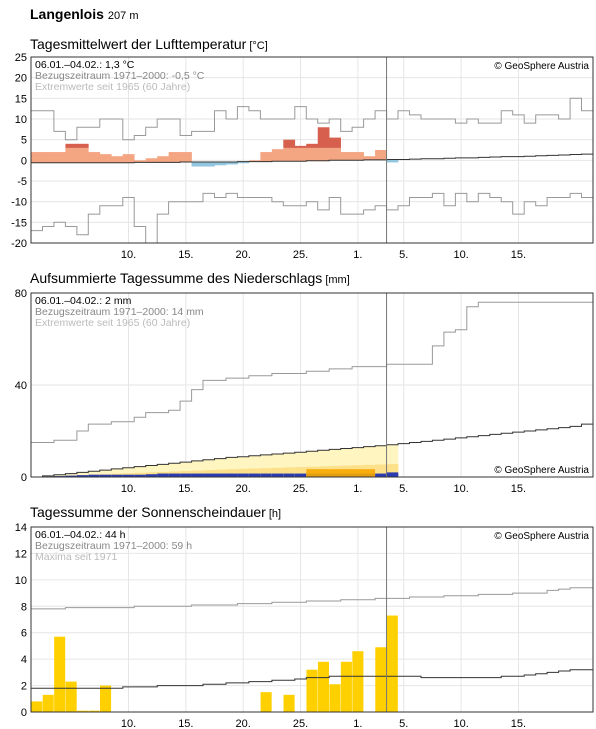 This screenshot has width=596, height=729. Describe the element at coordinates (21, 79) in the screenshot. I see `temp-y-tick-label: 20` at that location.